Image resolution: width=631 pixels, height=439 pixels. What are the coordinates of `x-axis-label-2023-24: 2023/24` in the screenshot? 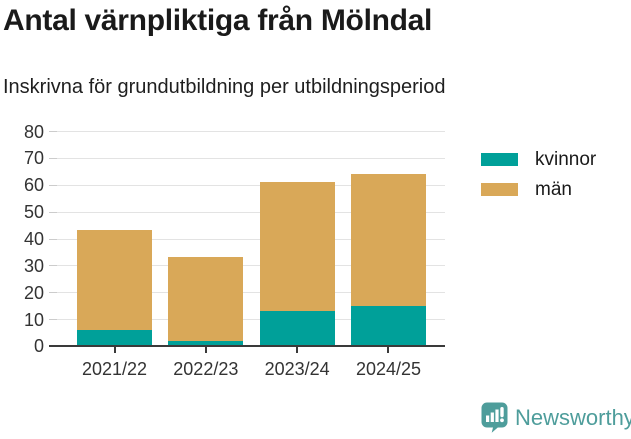 It's located at (297, 369).